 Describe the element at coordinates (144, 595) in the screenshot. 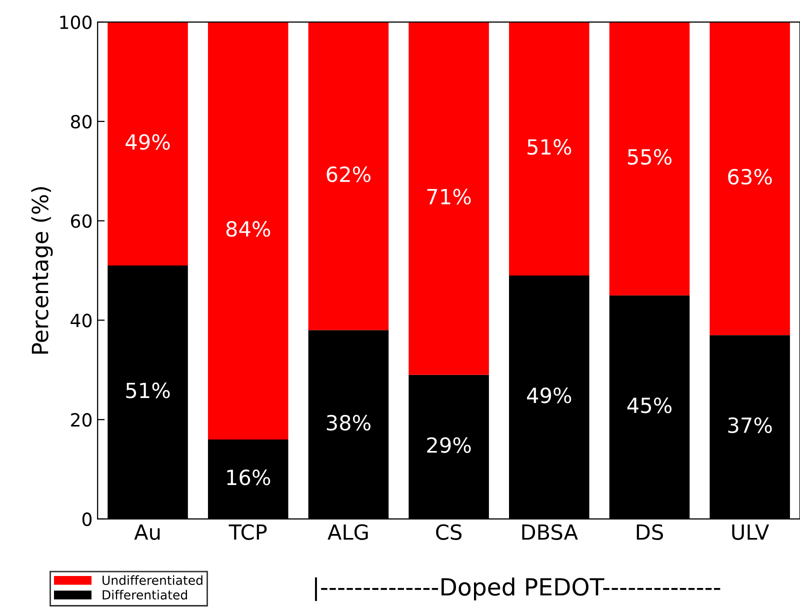

I see `legend-label: Differentiated` at that location.